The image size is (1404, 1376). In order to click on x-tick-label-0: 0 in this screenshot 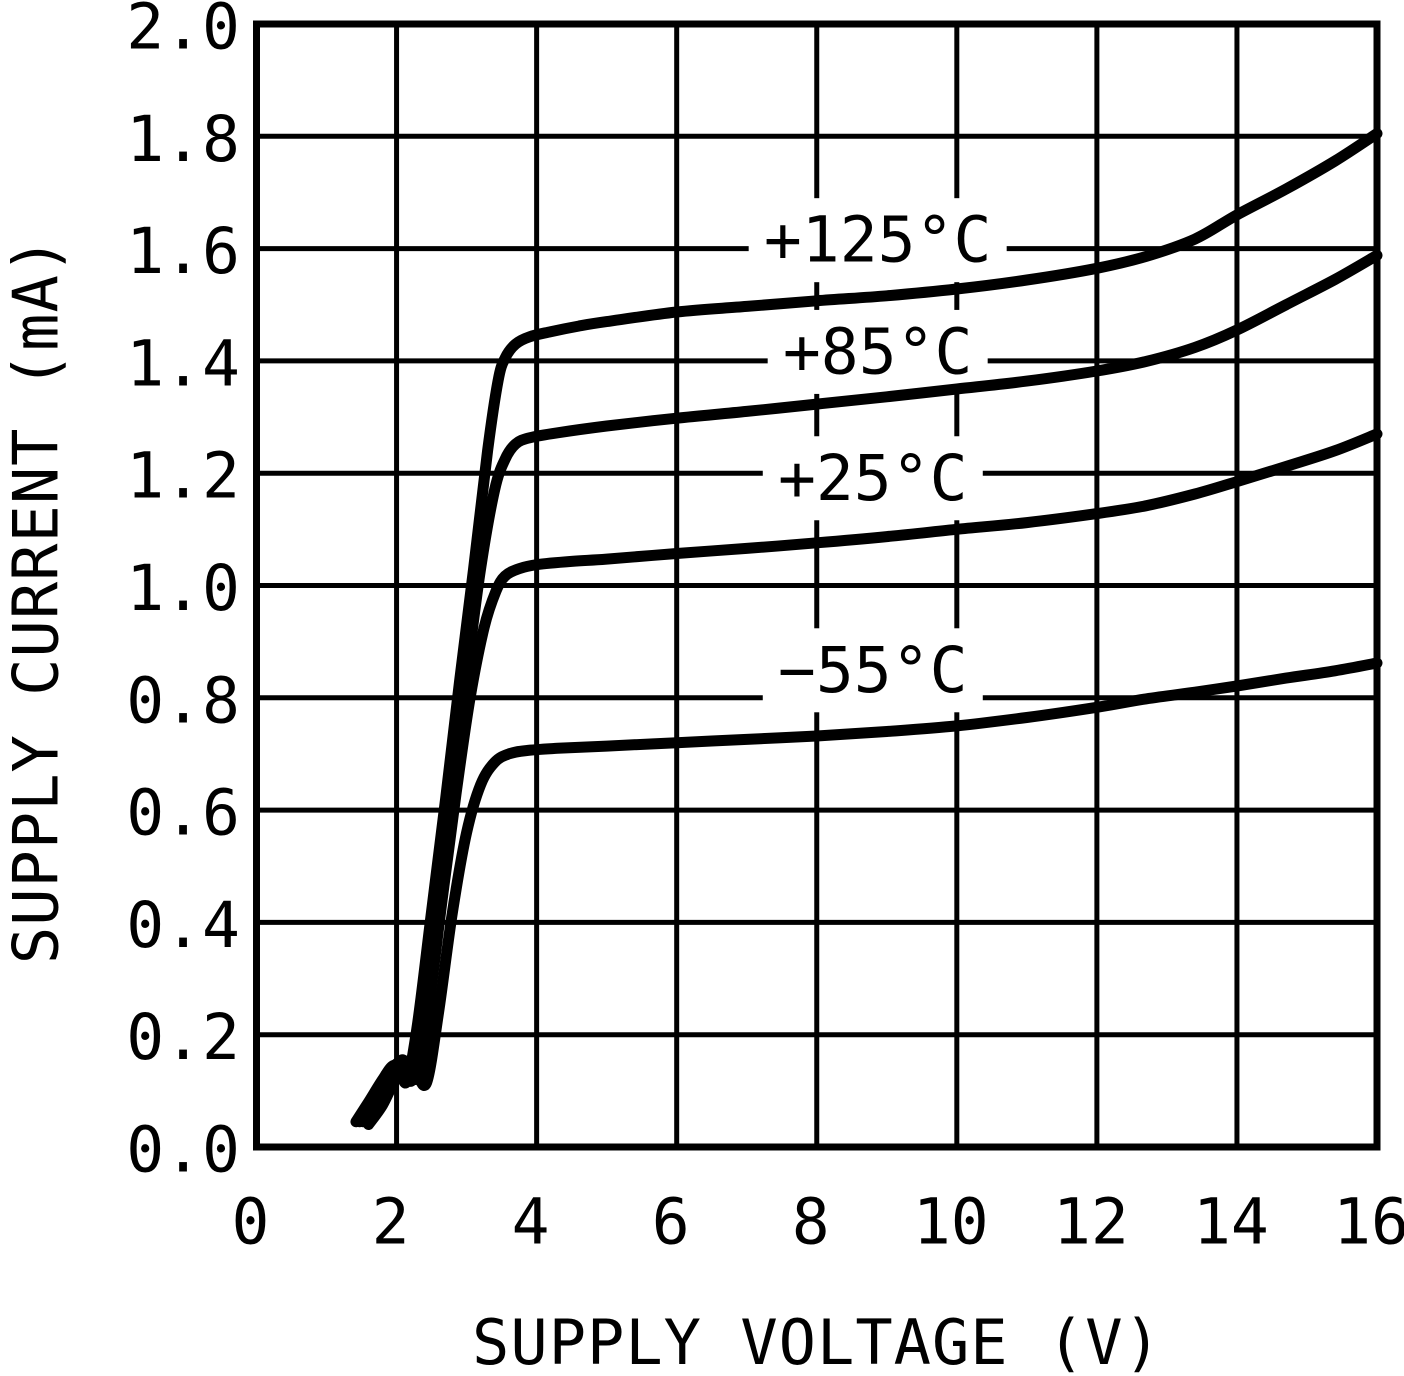, I will do `click(251, 1222)`.